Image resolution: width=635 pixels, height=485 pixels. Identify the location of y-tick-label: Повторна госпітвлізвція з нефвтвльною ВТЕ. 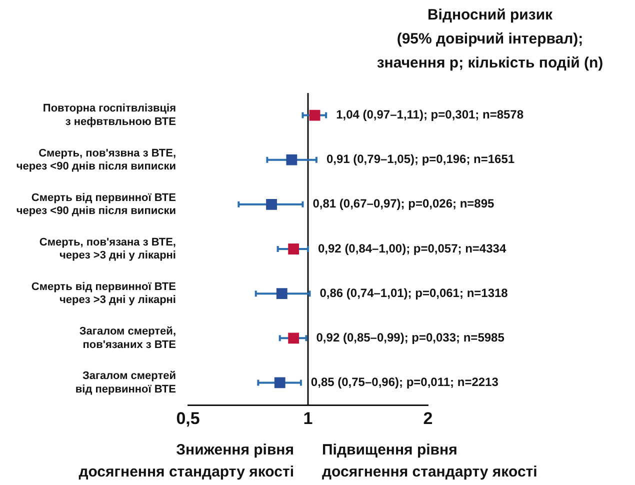
(109, 115).